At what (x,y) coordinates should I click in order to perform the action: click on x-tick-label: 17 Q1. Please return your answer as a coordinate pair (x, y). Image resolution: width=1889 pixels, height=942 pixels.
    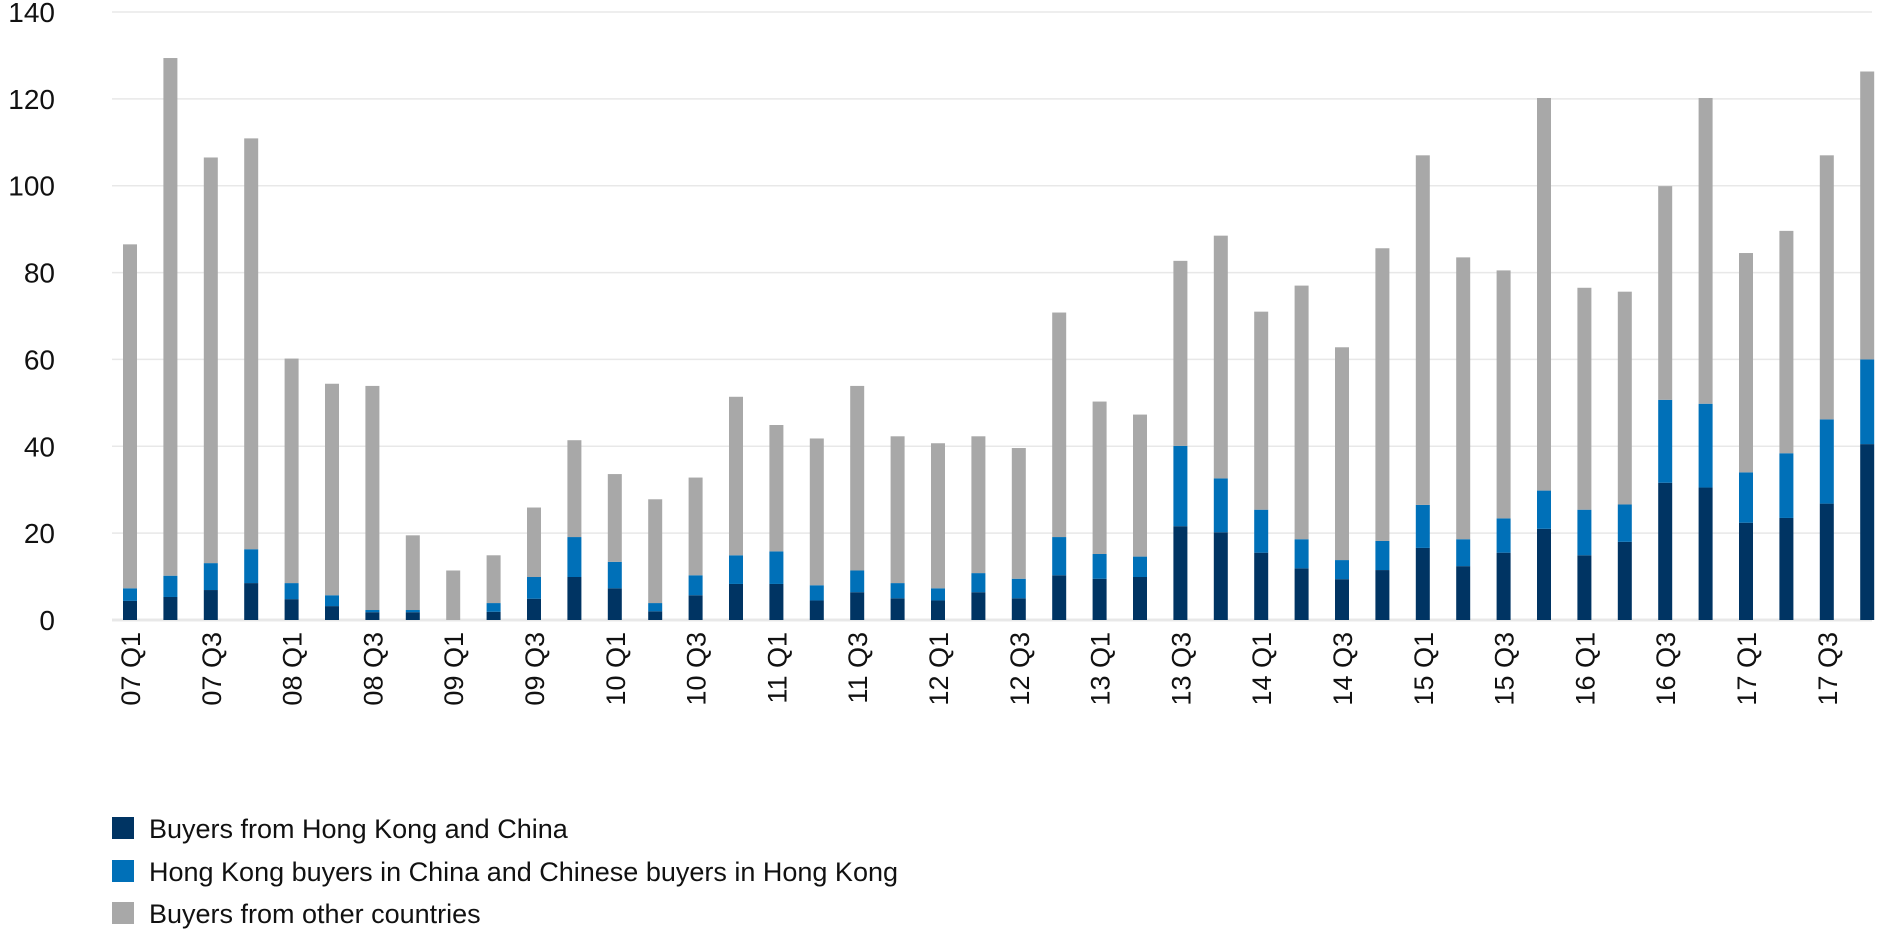
    Looking at the image, I should click on (1747, 669).